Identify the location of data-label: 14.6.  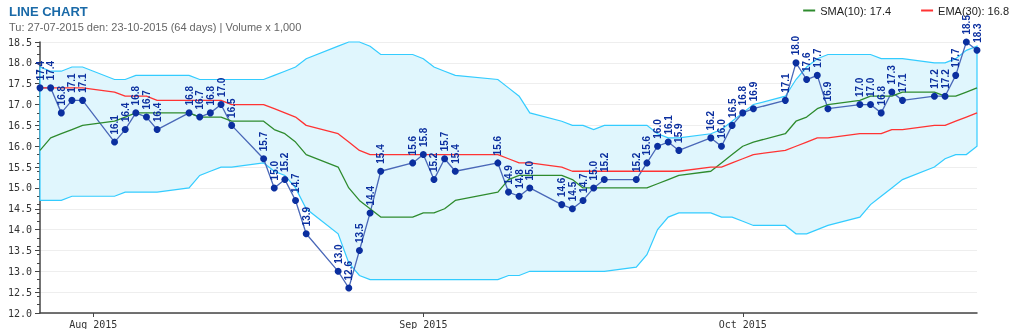
(562, 187).